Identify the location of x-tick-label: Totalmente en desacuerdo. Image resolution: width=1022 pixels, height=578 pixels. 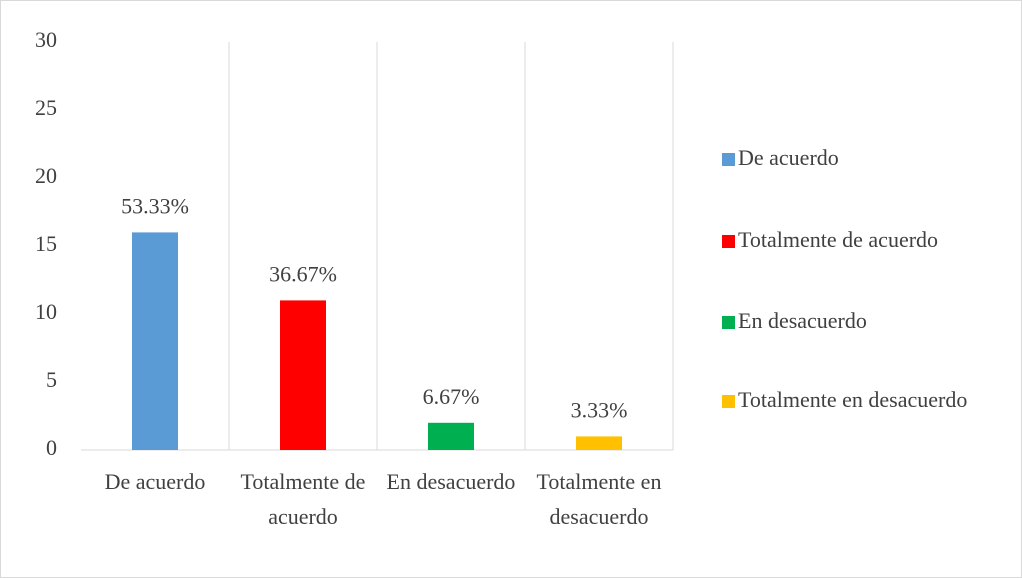
(599, 499).